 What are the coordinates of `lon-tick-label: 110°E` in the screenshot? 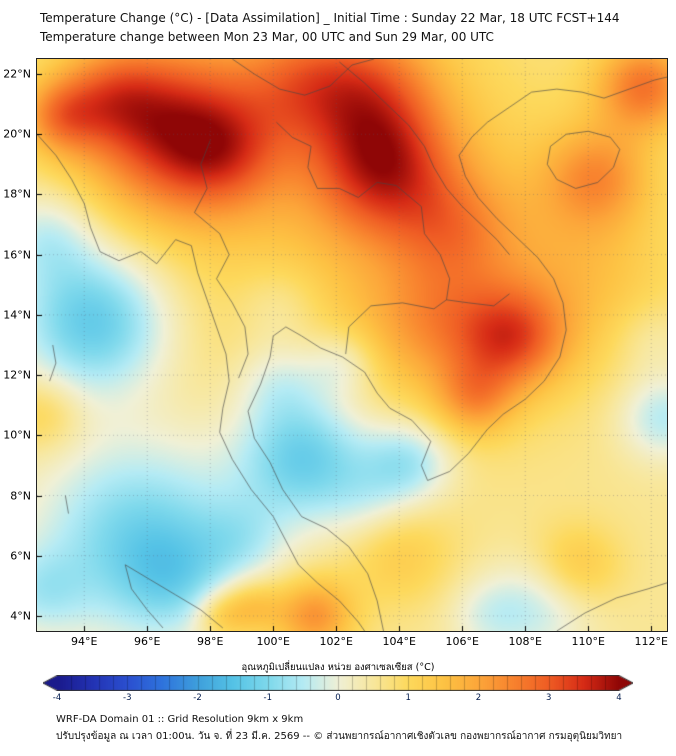 It's located at (588, 641).